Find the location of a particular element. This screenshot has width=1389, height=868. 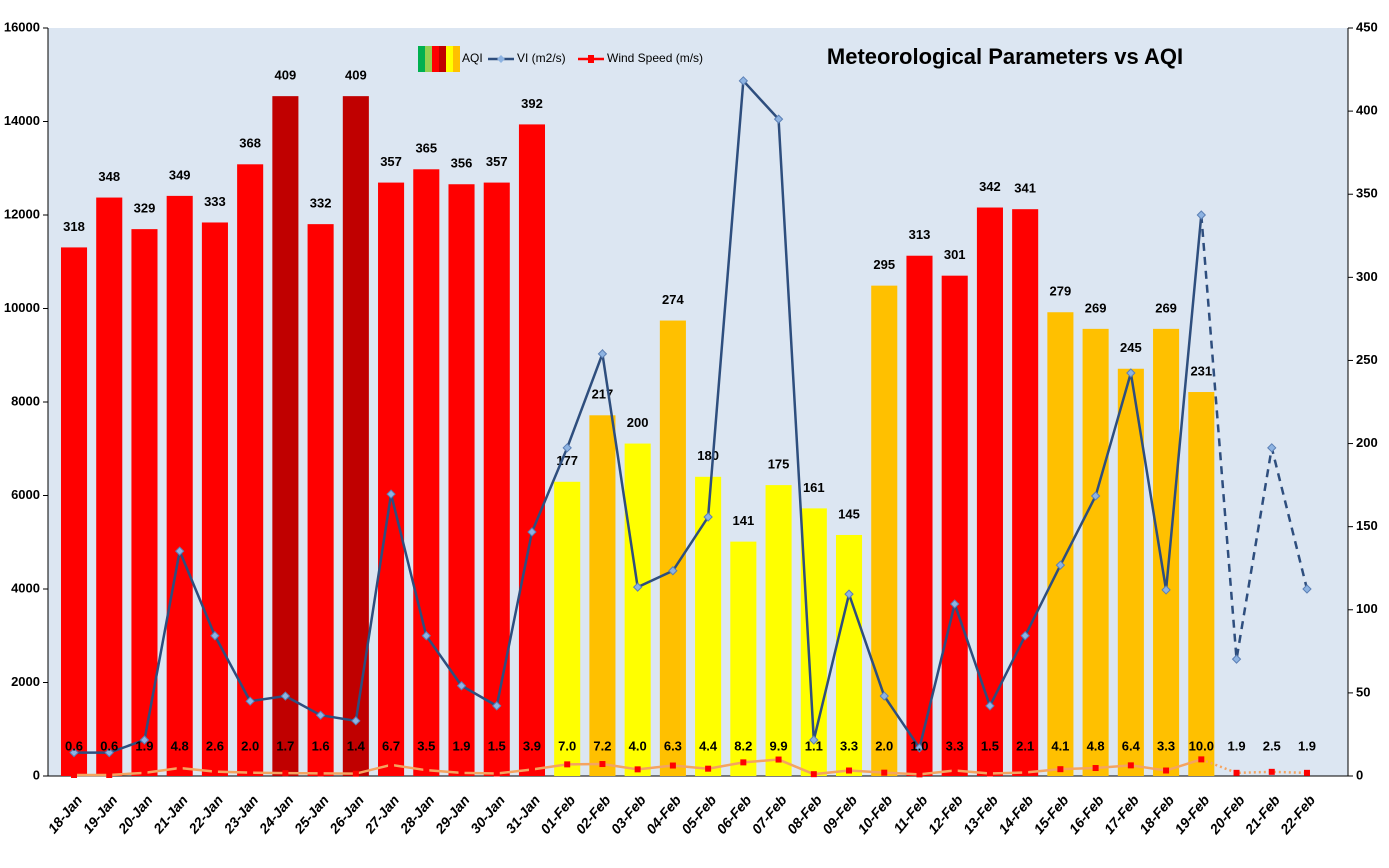

x-tick-label: 07-Feb is located at coordinates (769, 814).